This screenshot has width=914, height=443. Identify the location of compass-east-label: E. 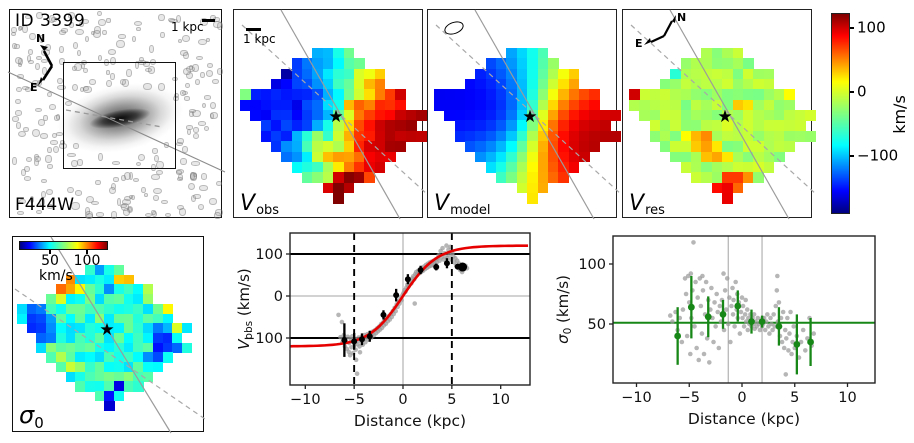
(639, 43).